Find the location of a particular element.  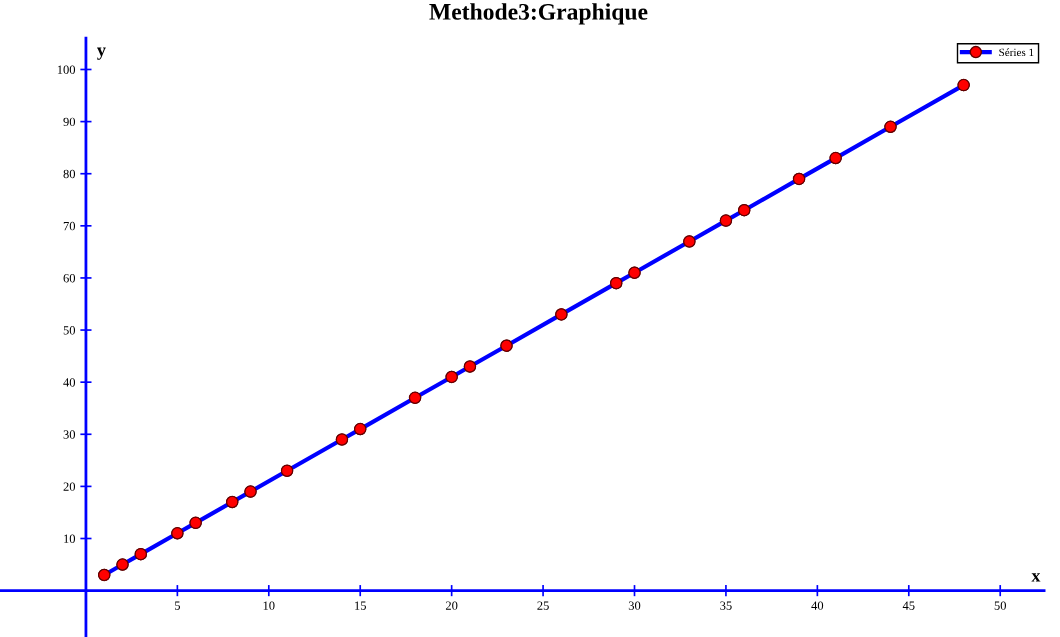

chart-title: Methode3:Graphique is located at coordinates (538, 14).